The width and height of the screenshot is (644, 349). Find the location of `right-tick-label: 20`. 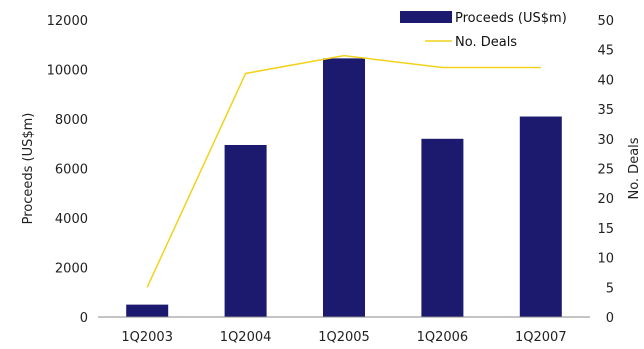

right-tick-label: 20 is located at coordinates (605, 199).